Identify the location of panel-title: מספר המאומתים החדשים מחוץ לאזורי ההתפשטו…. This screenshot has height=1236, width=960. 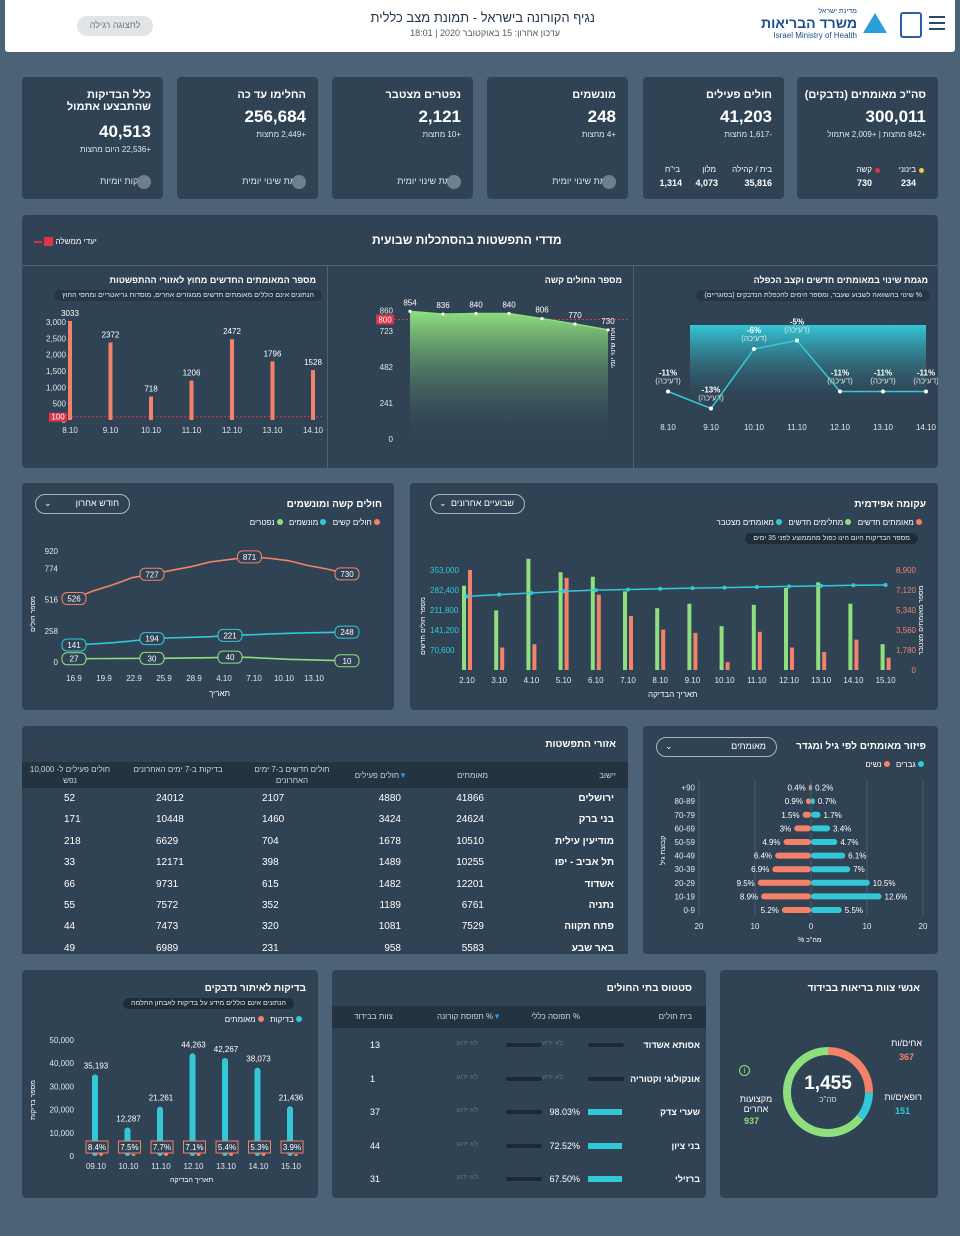
(212, 280).